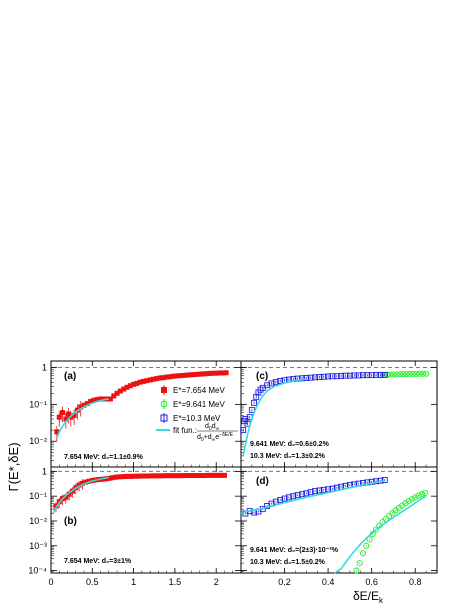 The height and width of the screenshot is (605, 468). Describe the element at coordinates (339, 414) in the screenshot. I see `panel-c` at that location.